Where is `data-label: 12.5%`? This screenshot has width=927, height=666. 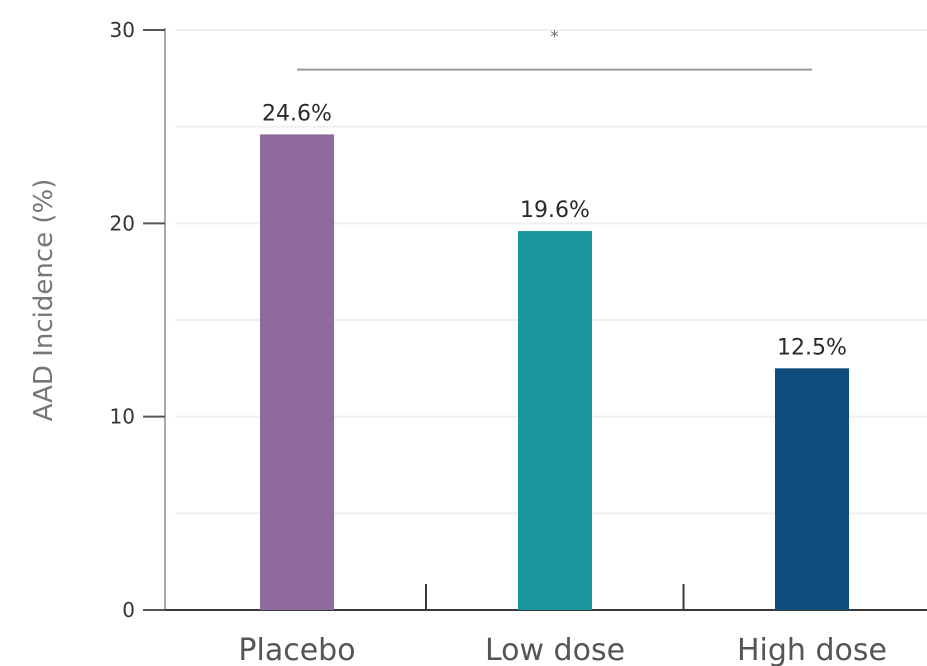
data-label: 12.5% is located at coordinates (812, 347).